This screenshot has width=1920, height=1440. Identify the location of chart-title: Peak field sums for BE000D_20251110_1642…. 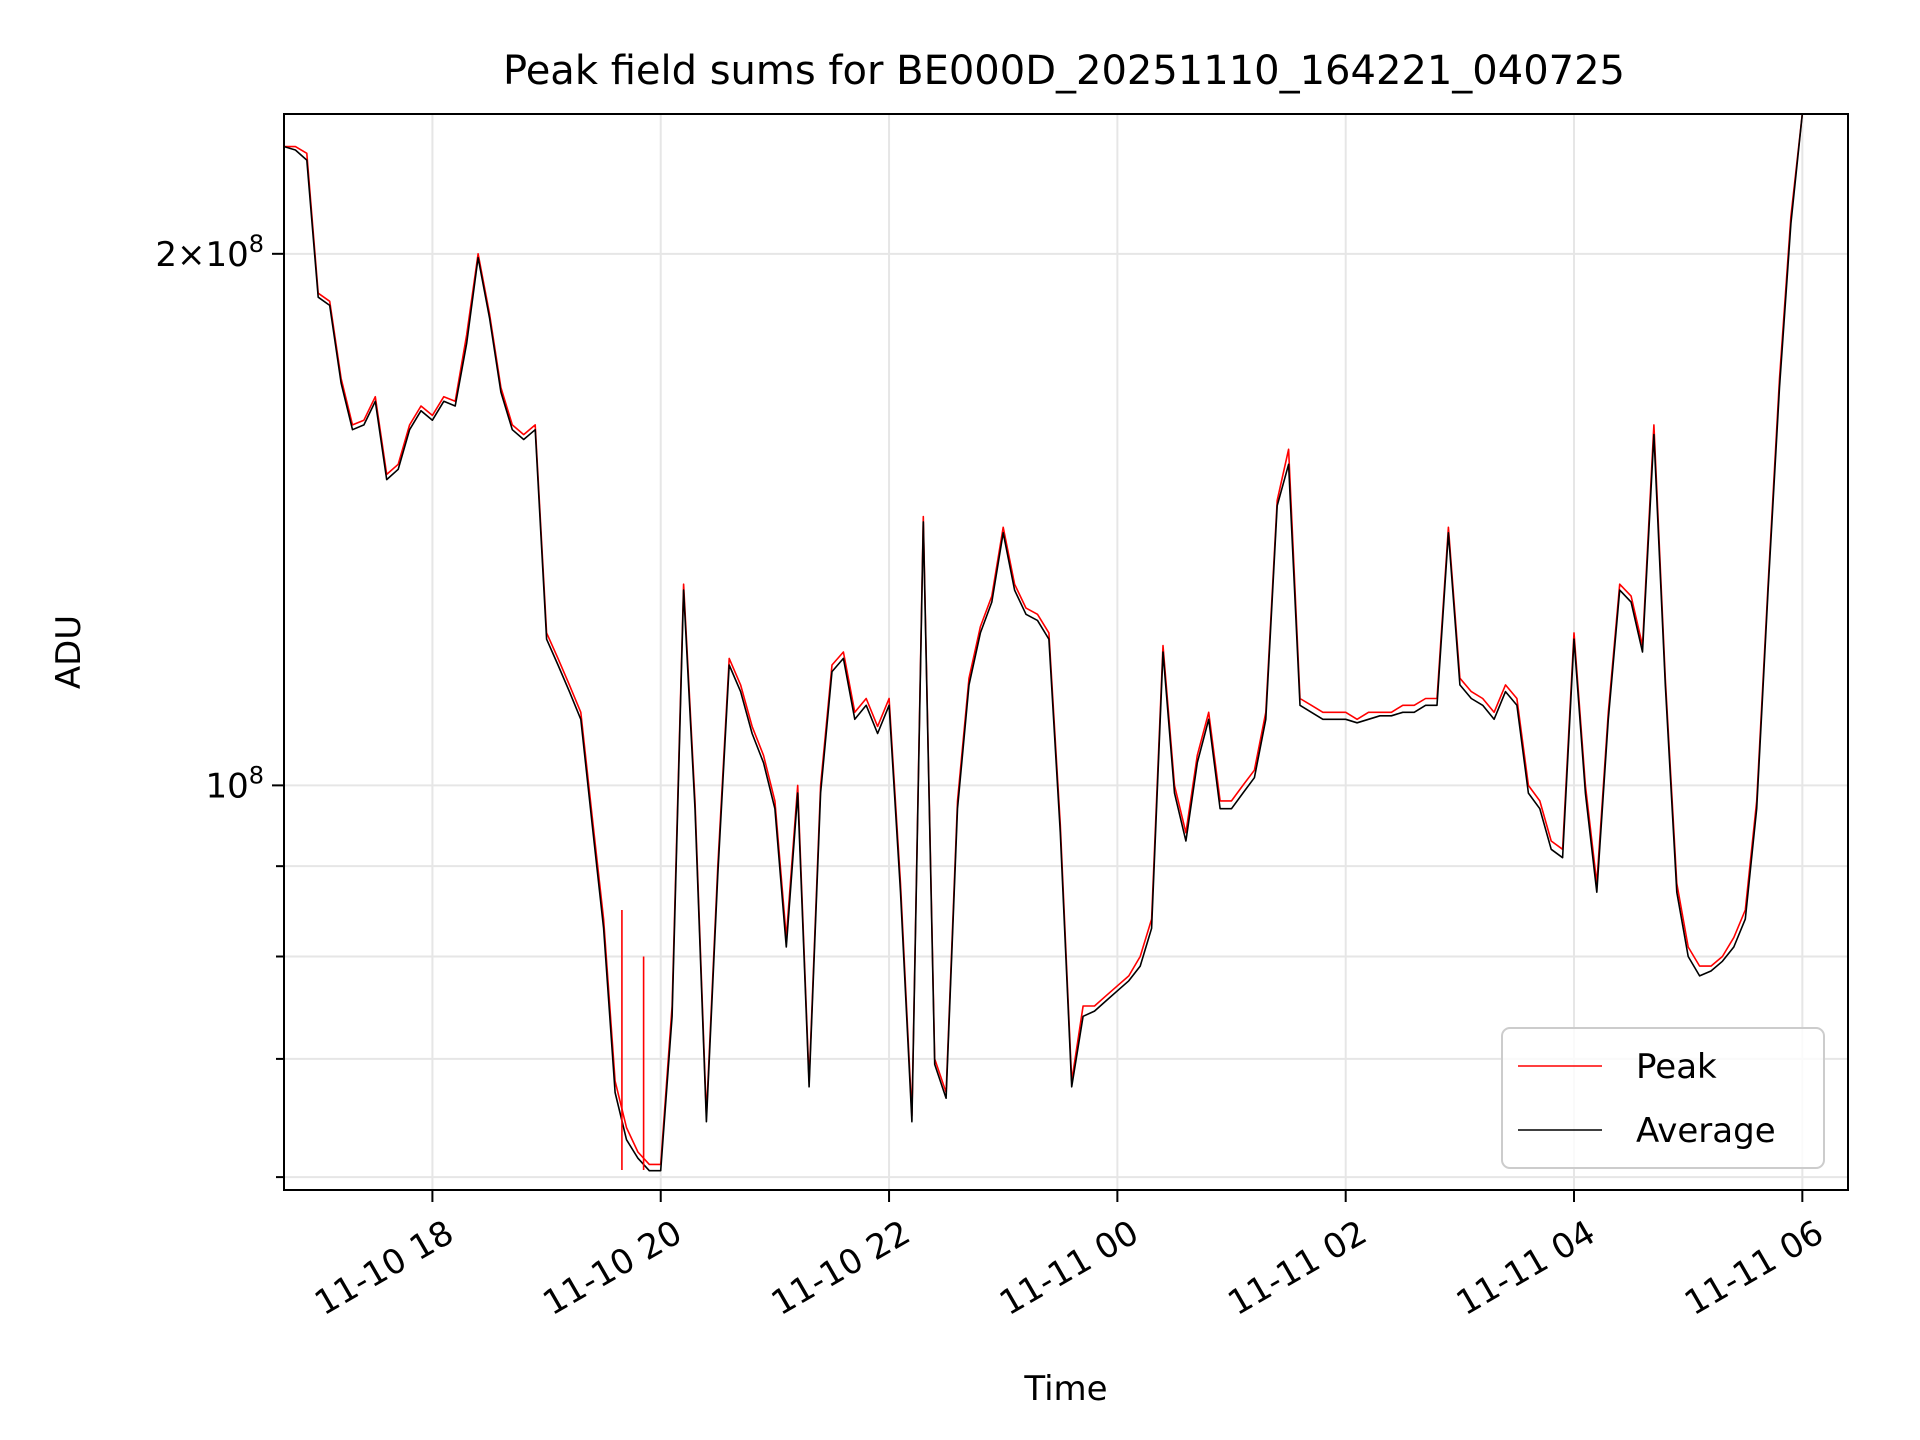
(1064, 71).